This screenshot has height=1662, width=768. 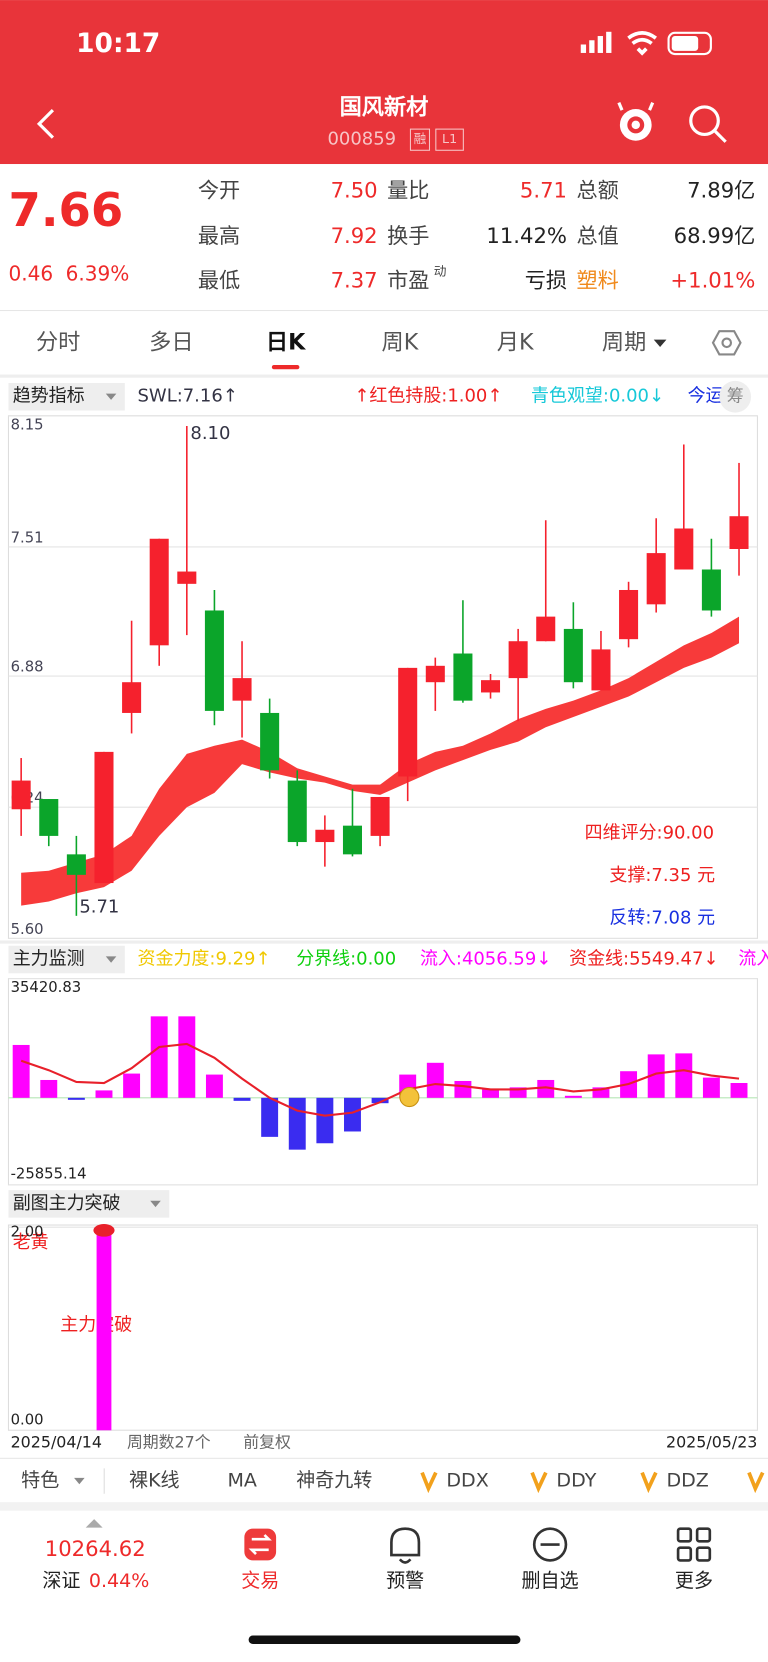 What do you see at coordinates (241, 1481) in the screenshot?
I see `toolbar-item: MA` at bounding box center [241, 1481].